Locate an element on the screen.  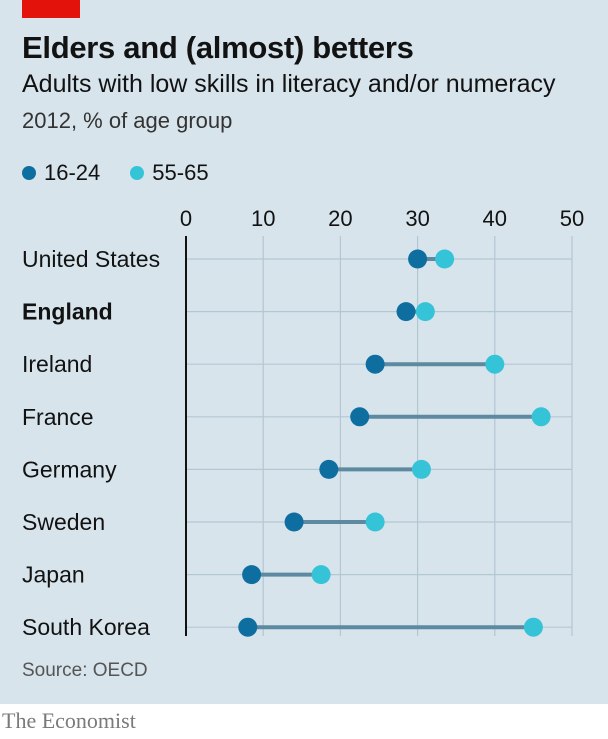
legend: 16-24 55-65 is located at coordinates (130, 173).